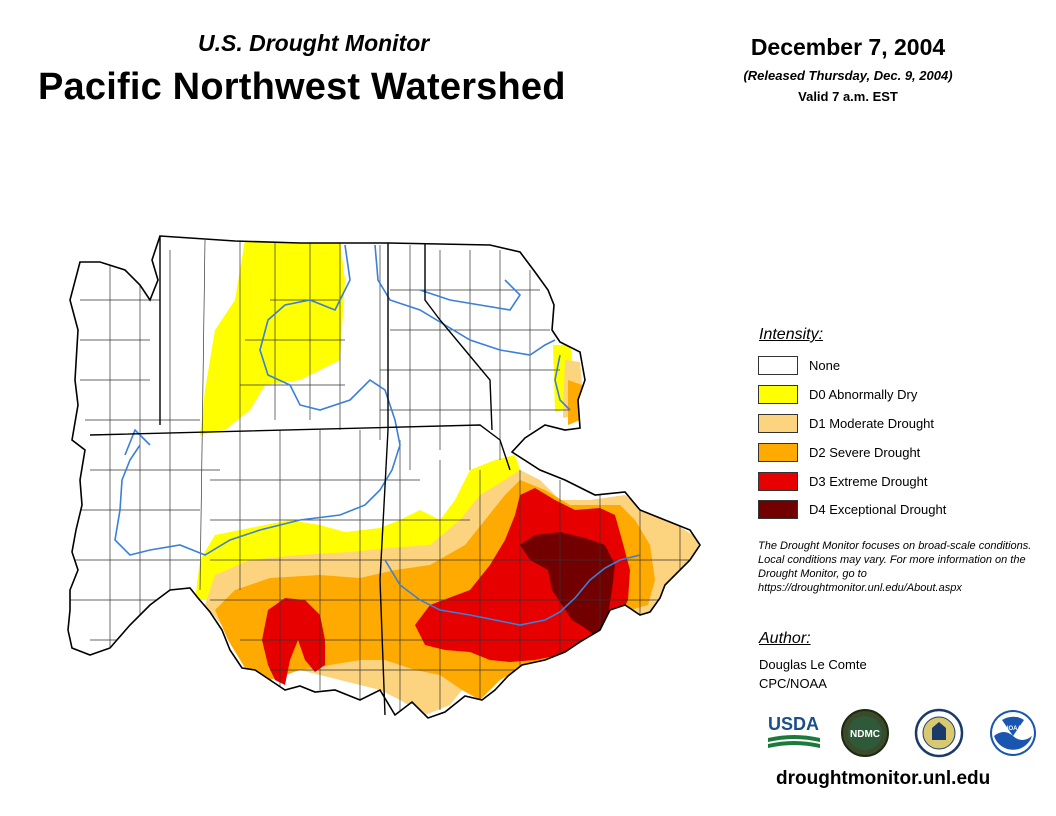 The height and width of the screenshot is (816, 1056). I want to click on d0-area-north, so click(272, 337).